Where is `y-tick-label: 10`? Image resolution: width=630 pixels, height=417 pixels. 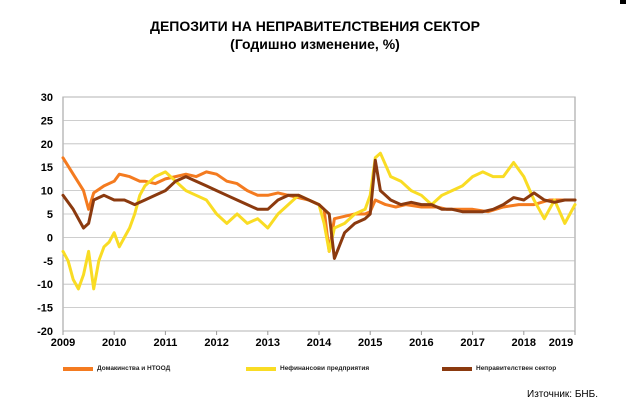 y-tick-label: 10 is located at coordinates (47, 192).